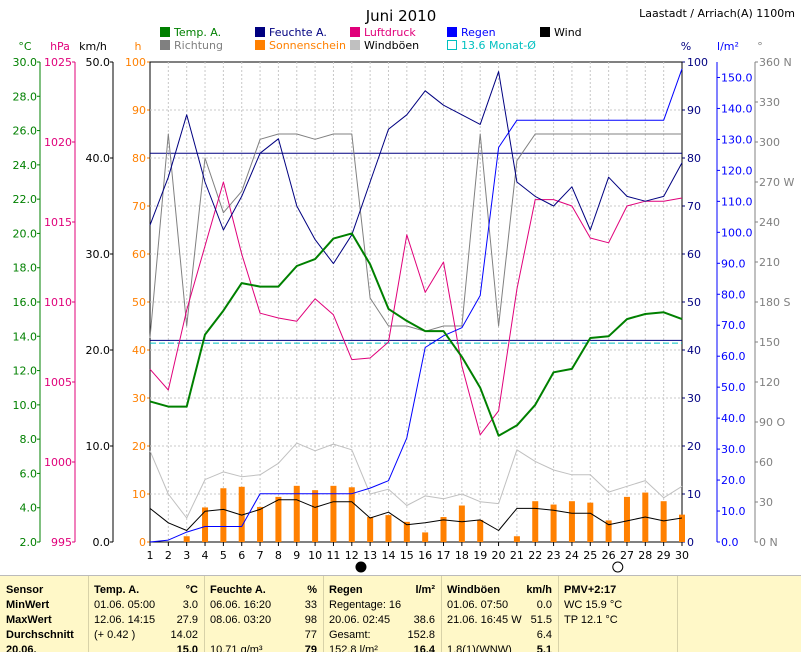 This screenshot has width=801, height=652. I want to click on rain-axis-tick-label: 50.0, so click(733, 387).